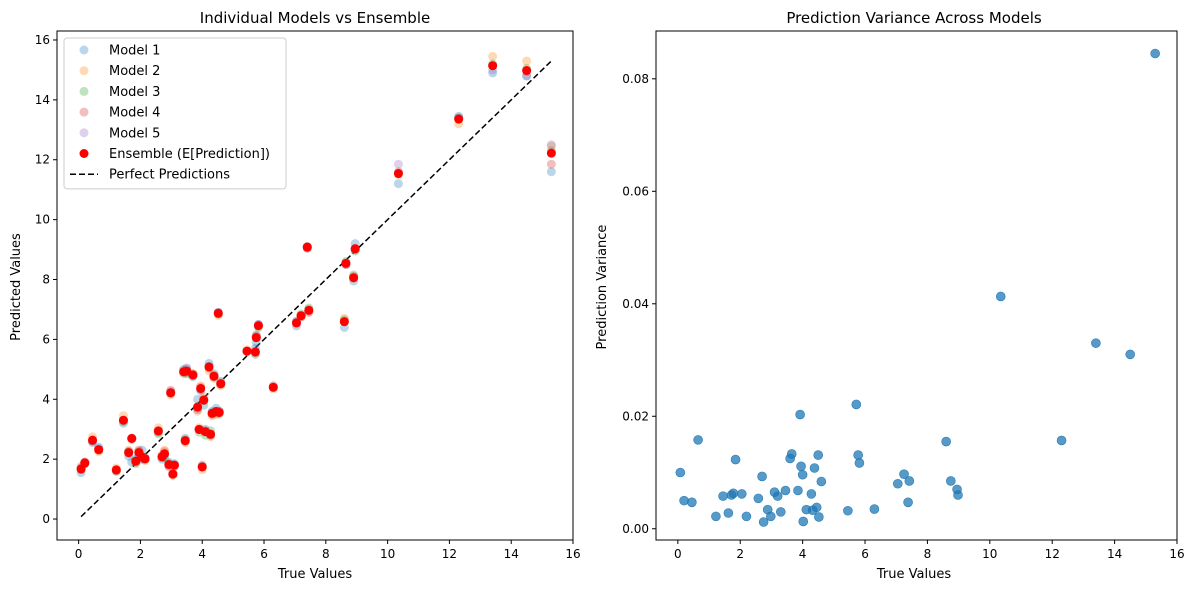 The image size is (1189, 590). What do you see at coordinates (175, 113) in the screenshot?
I see `legend-box` at bounding box center [175, 113].